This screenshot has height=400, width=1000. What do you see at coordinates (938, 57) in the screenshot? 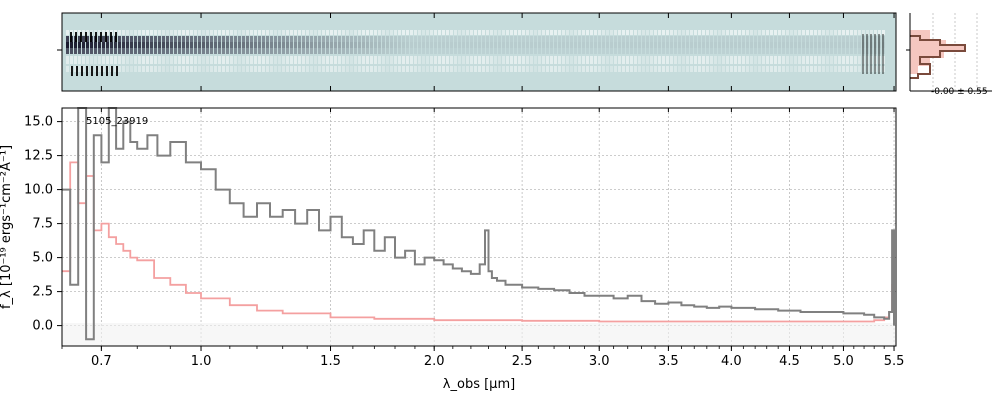
I see `profile-line` at bounding box center [938, 57].